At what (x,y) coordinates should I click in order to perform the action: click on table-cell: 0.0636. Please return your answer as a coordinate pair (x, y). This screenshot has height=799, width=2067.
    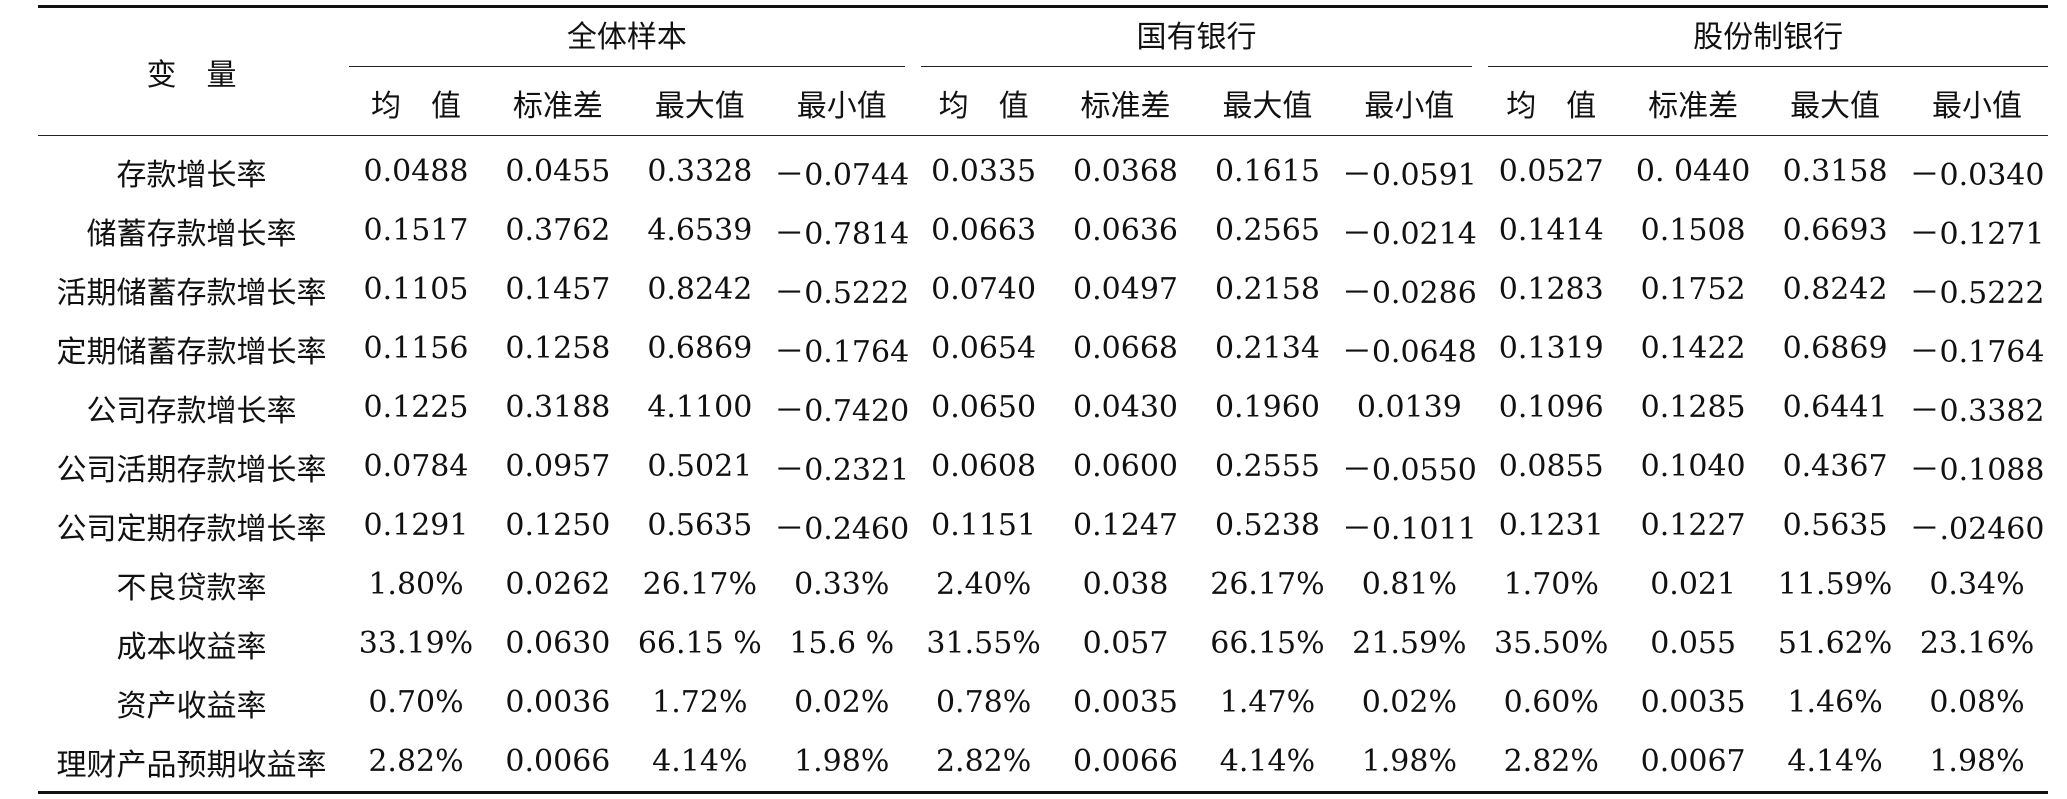
    Looking at the image, I should click on (1126, 230).